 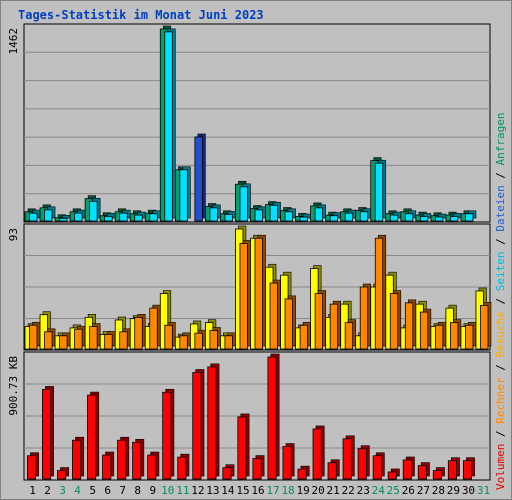 What do you see at coordinates (213, 340) in the screenshot?
I see `bar-besuche-day-13-face` at bounding box center [213, 340].